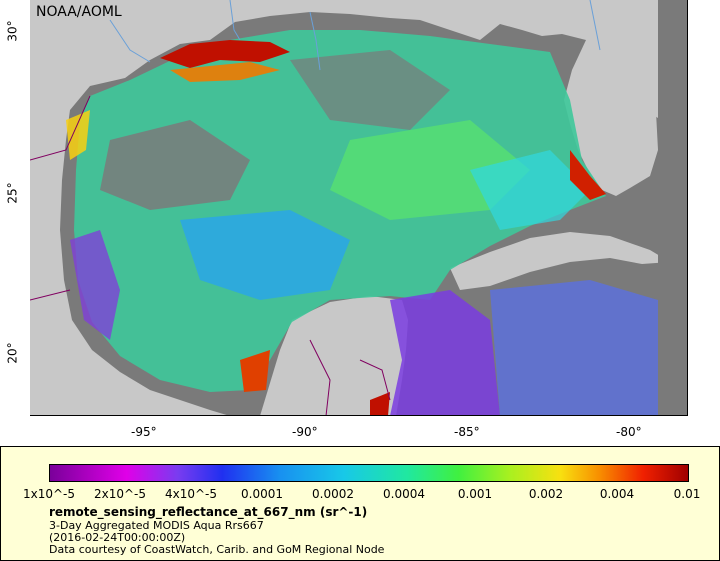 This screenshot has height=561, width=720. What do you see at coordinates (475, 494) in the screenshot?
I see `colorbar-tick: 0.001` at bounding box center [475, 494].